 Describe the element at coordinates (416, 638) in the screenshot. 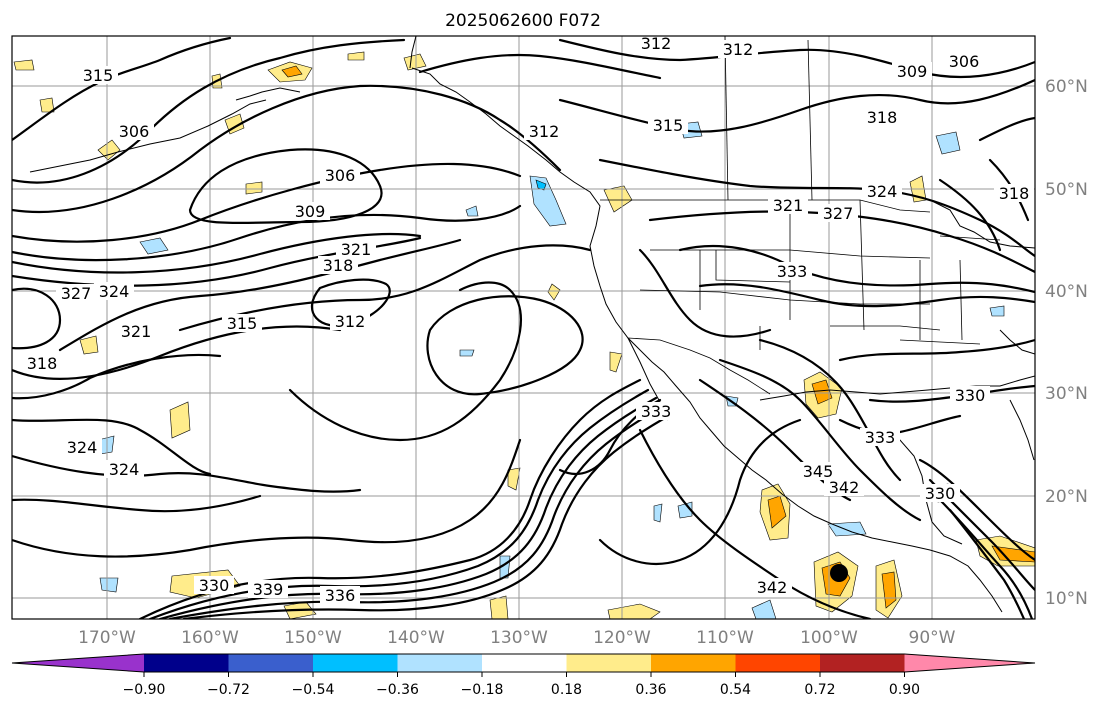

I see `lon-label: 140°W` at that location.